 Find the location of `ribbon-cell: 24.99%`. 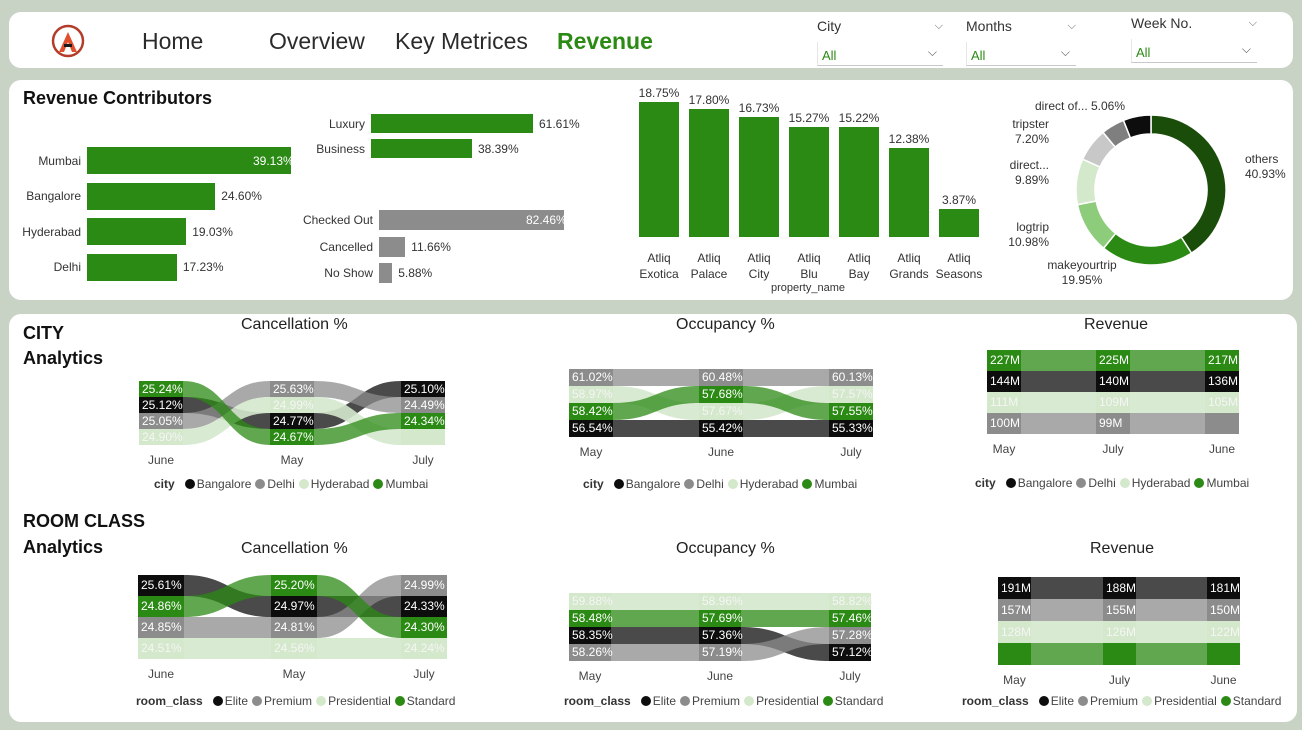

ribbon-cell: 24.99% is located at coordinates (292, 405).